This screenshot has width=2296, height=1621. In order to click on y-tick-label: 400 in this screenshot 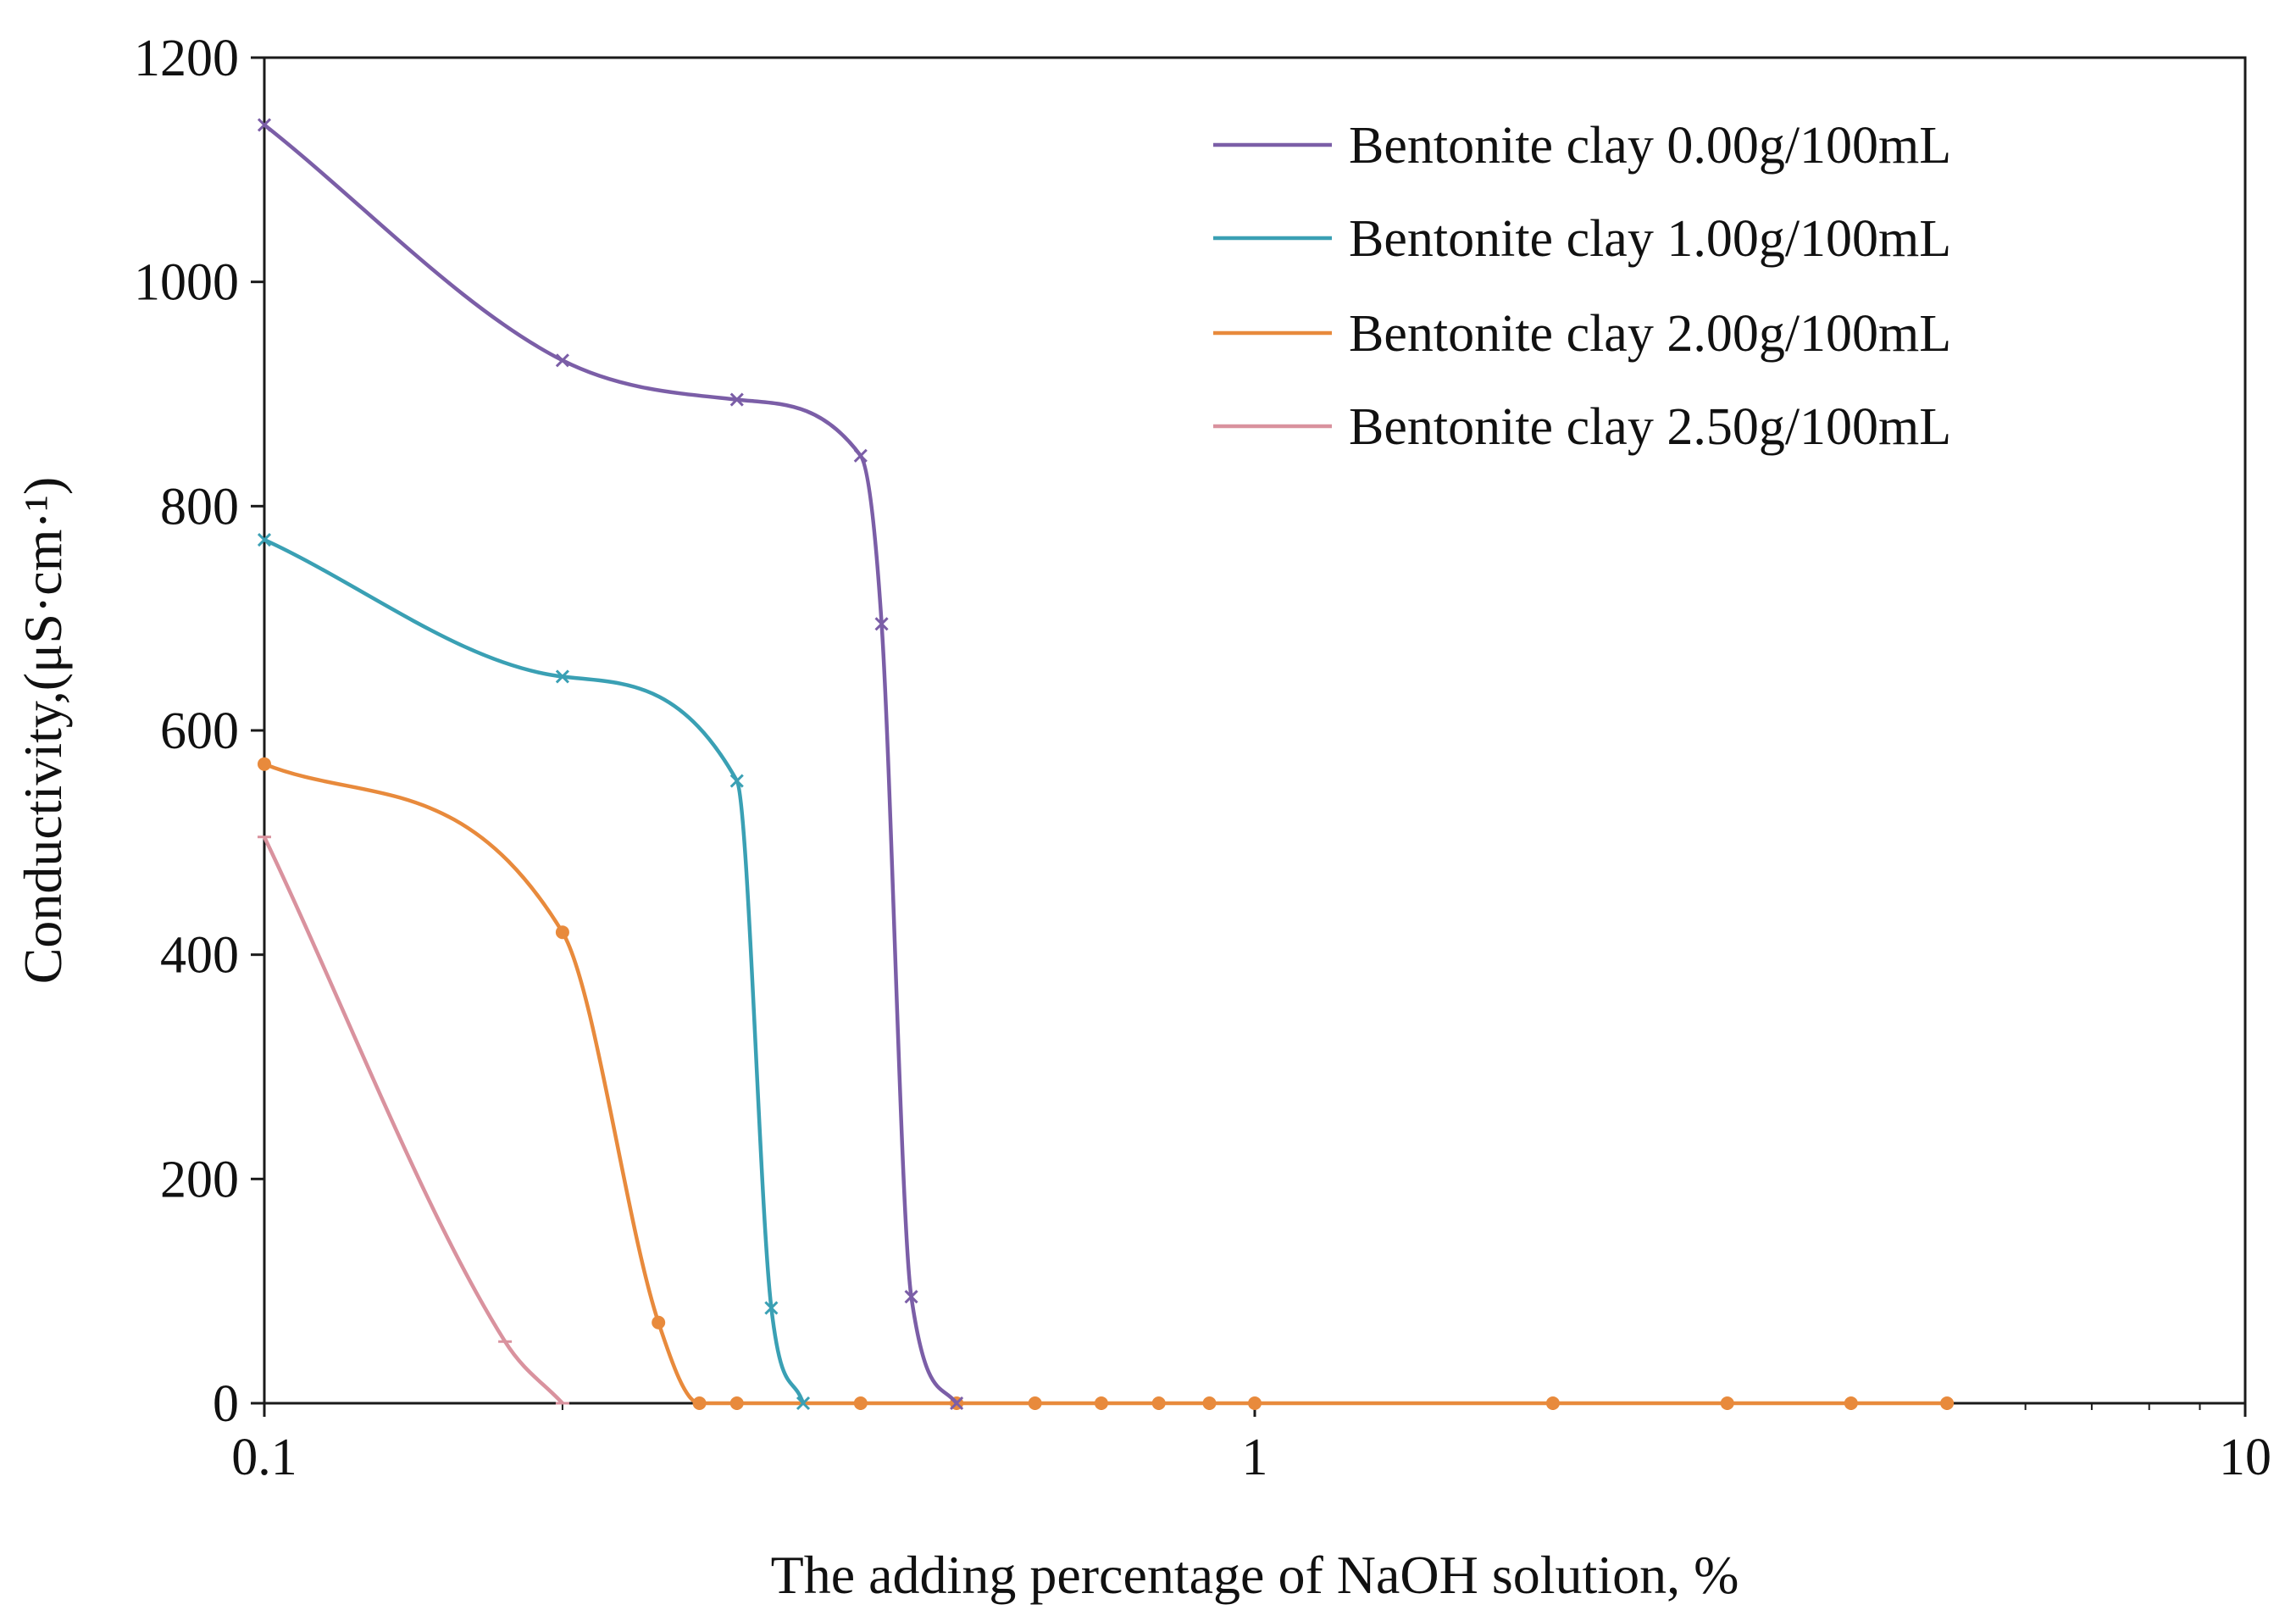, I will do `click(199, 956)`.